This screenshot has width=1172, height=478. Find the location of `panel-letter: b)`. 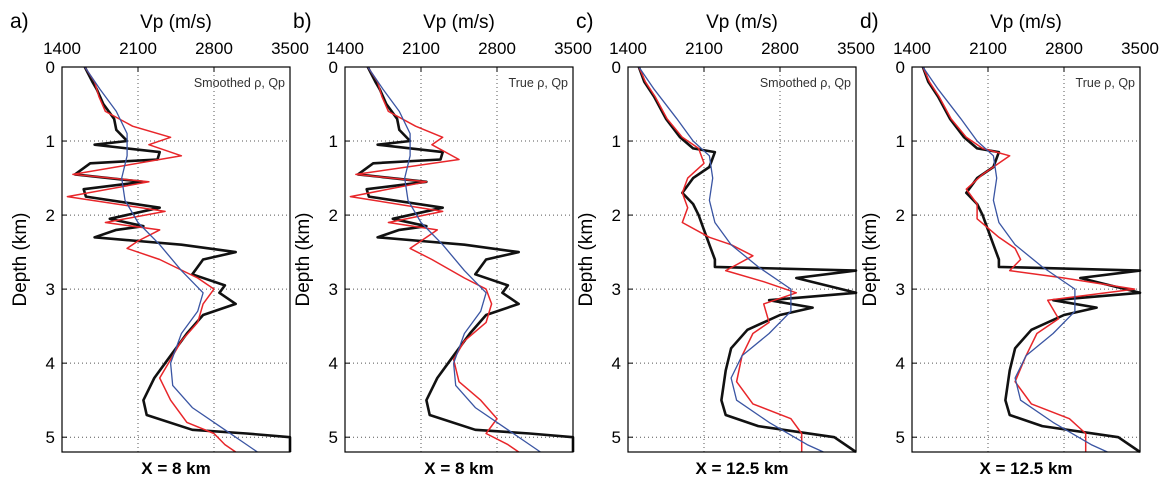

panel-letter: b) is located at coordinates (302, 21).